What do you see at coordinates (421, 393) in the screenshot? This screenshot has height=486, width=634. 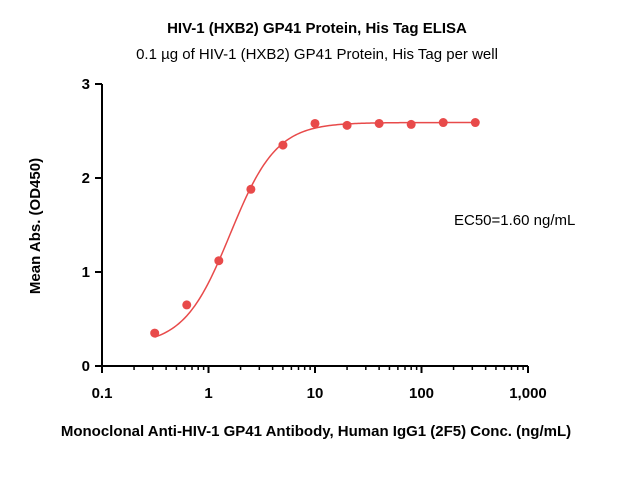 I see `x-tick-label: 100` at bounding box center [421, 393].